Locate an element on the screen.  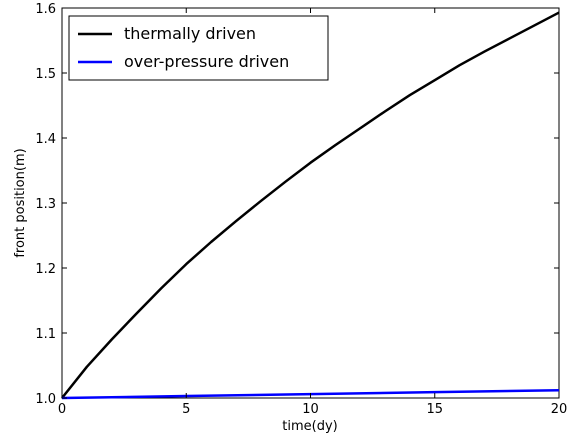
y-tick-label: 1.5 is located at coordinates (45, 74).